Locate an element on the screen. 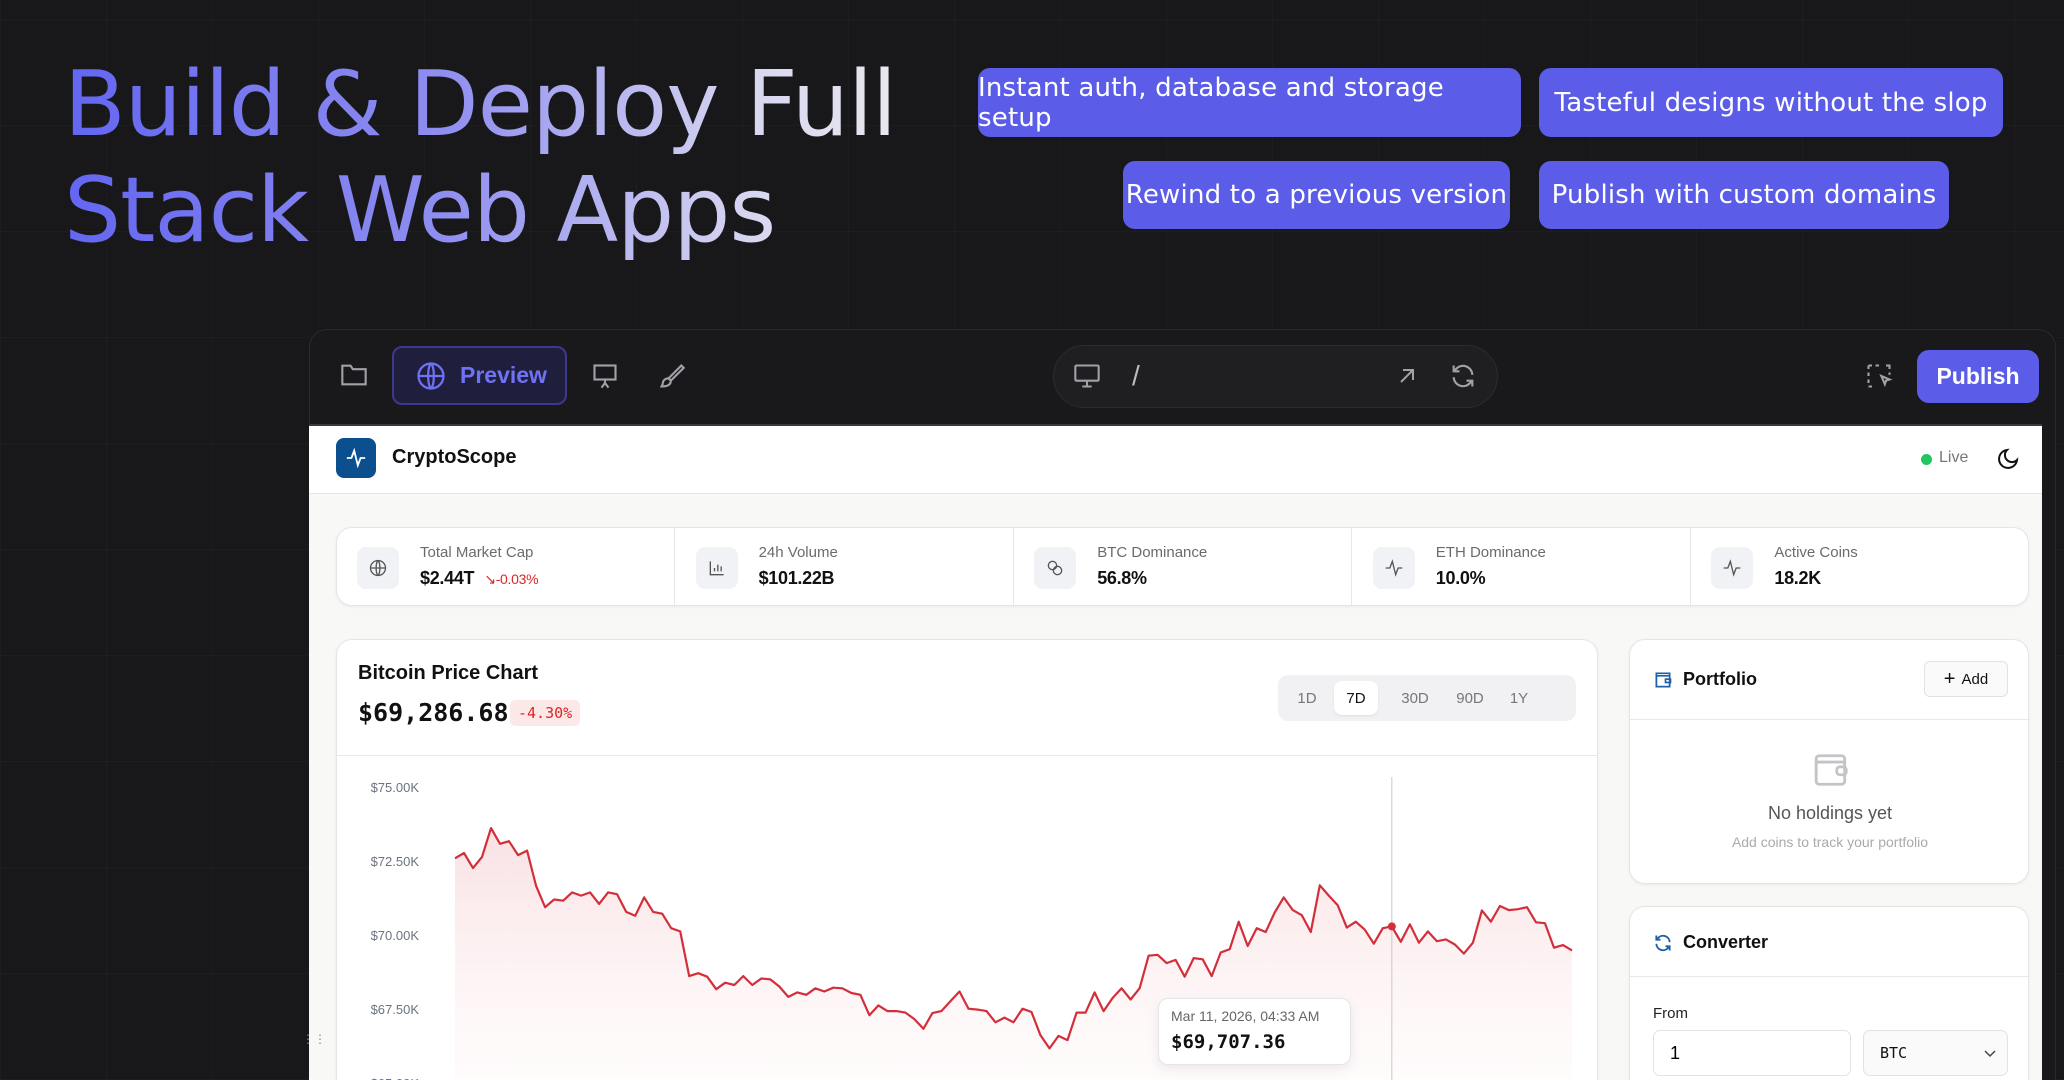  drag-handle-icon: ⋮⋮ is located at coordinates (314, 1039).